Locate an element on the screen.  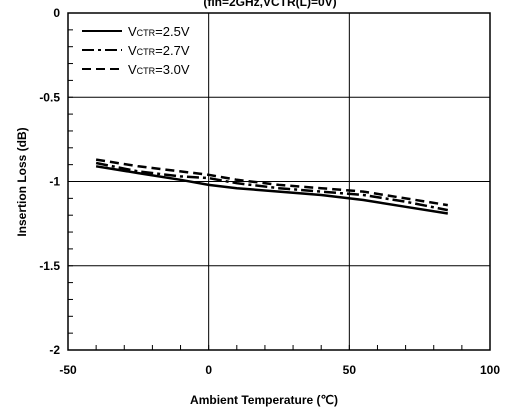
y-axis-title: Insertion Loss (dB) is located at coordinates (22, 181).